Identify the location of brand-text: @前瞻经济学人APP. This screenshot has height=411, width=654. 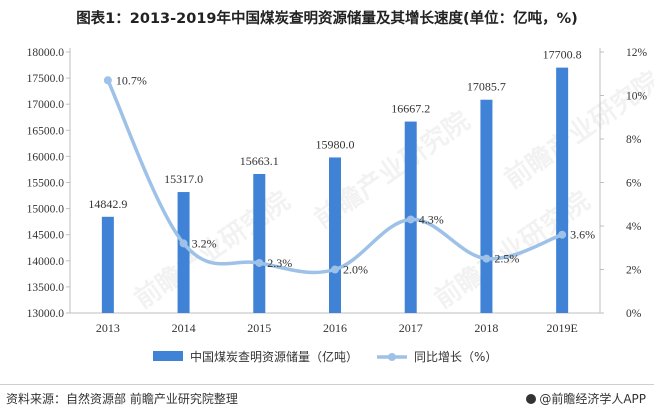
(592, 399).